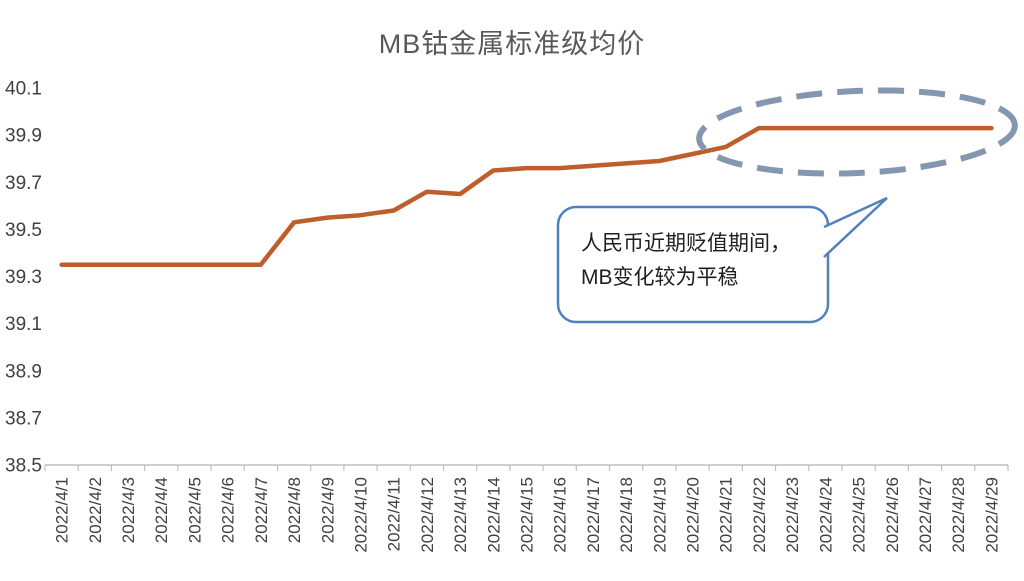 The image size is (1024, 581). I want to click on x-axis-label: 2022/4/18, so click(626, 515).